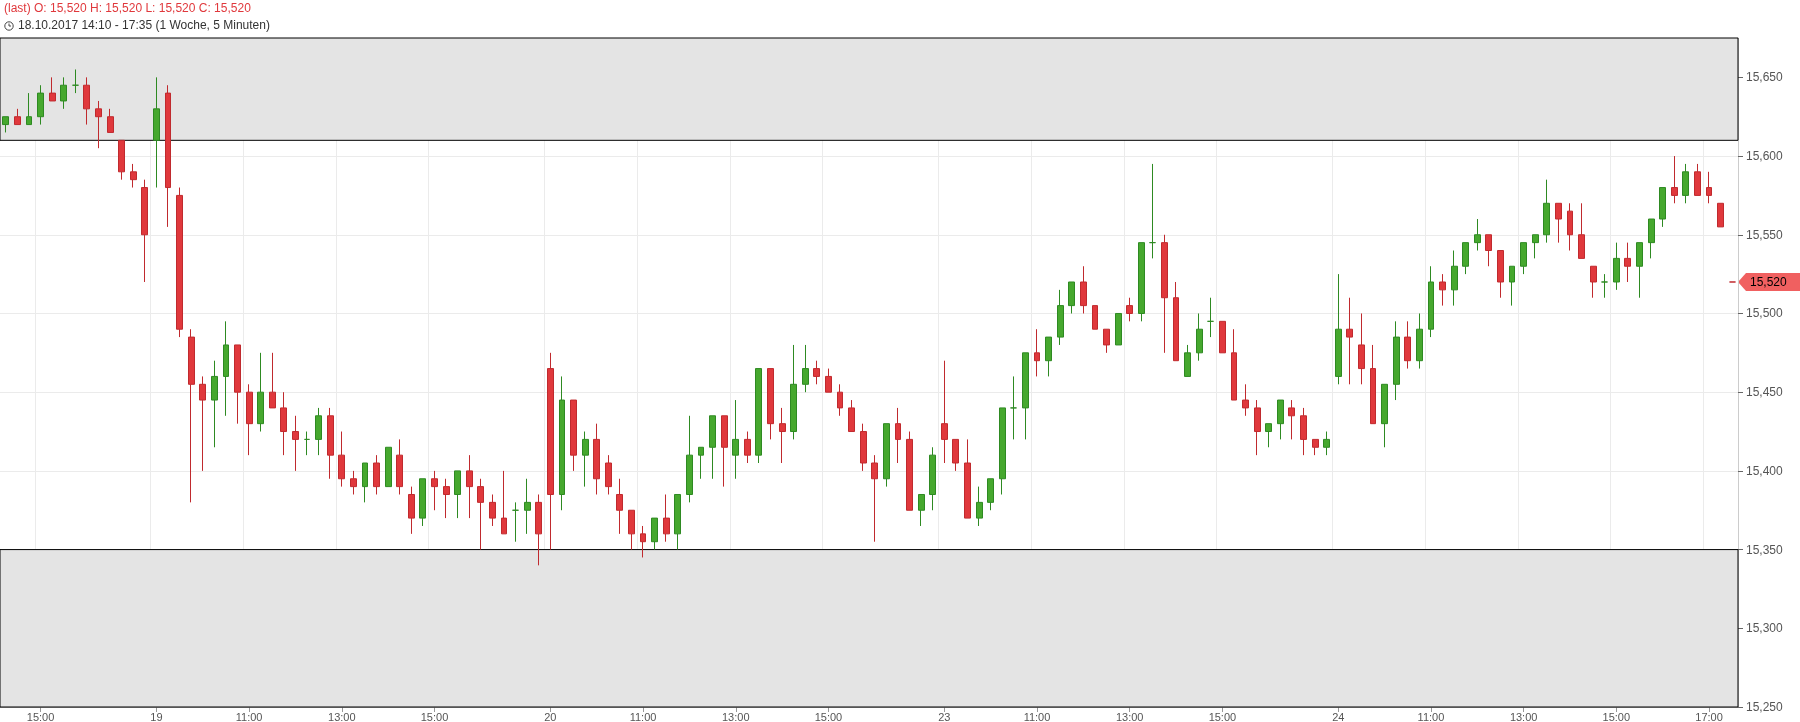  Describe the element at coordinates (1765, 313) in the screenshot. I see `y-tick-label: 15,500` at that location.